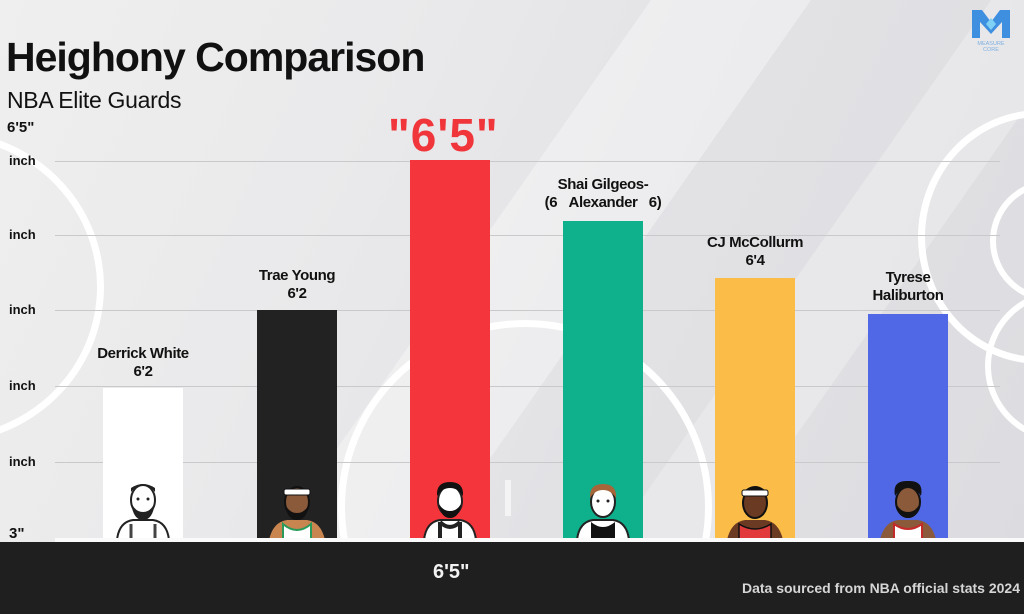 This screenshot has height=614, width=1024. Describe the element at coordinates (512, 578) in the screenshot. I see `footer-bar` at that location.